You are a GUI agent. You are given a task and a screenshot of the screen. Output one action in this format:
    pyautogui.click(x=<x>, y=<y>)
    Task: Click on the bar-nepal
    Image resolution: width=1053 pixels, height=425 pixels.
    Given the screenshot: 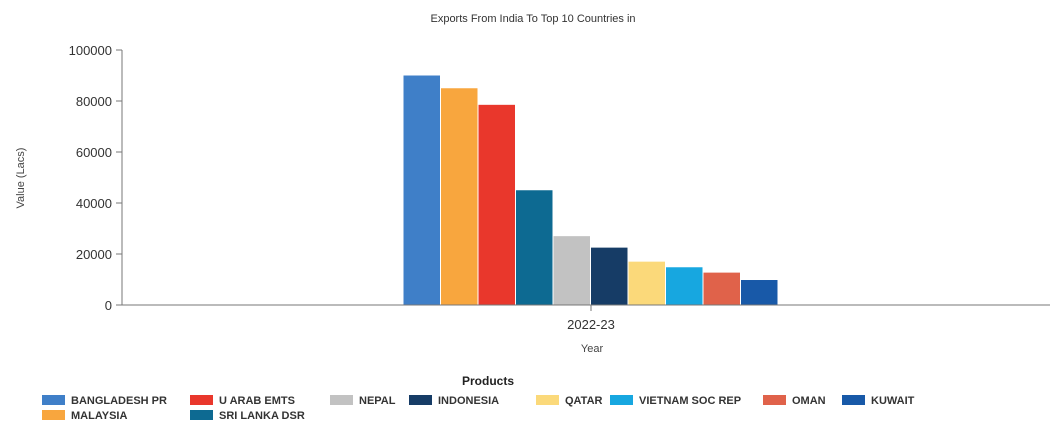 What is the action you would take?
    pyautogui.click(x=571, y=270)
    